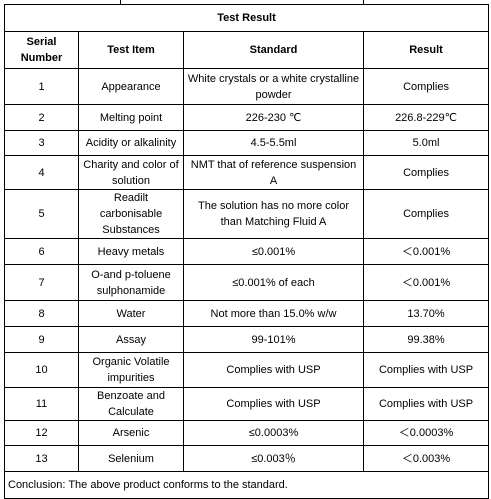  Describe the element at coordinates (41, 86) in the screenshot. I see `serial-number: 1` at that location.